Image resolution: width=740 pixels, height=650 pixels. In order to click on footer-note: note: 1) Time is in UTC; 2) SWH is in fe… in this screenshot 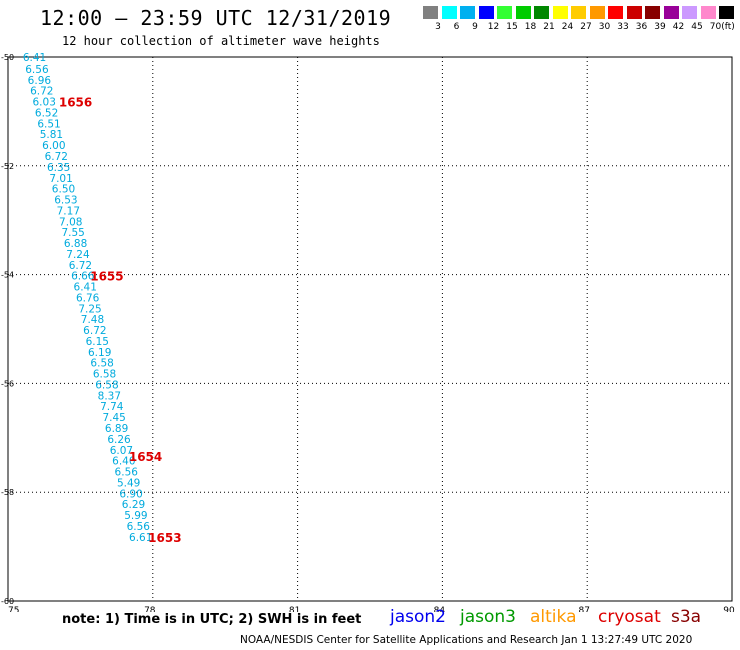, I will do `click(212, 619)`.